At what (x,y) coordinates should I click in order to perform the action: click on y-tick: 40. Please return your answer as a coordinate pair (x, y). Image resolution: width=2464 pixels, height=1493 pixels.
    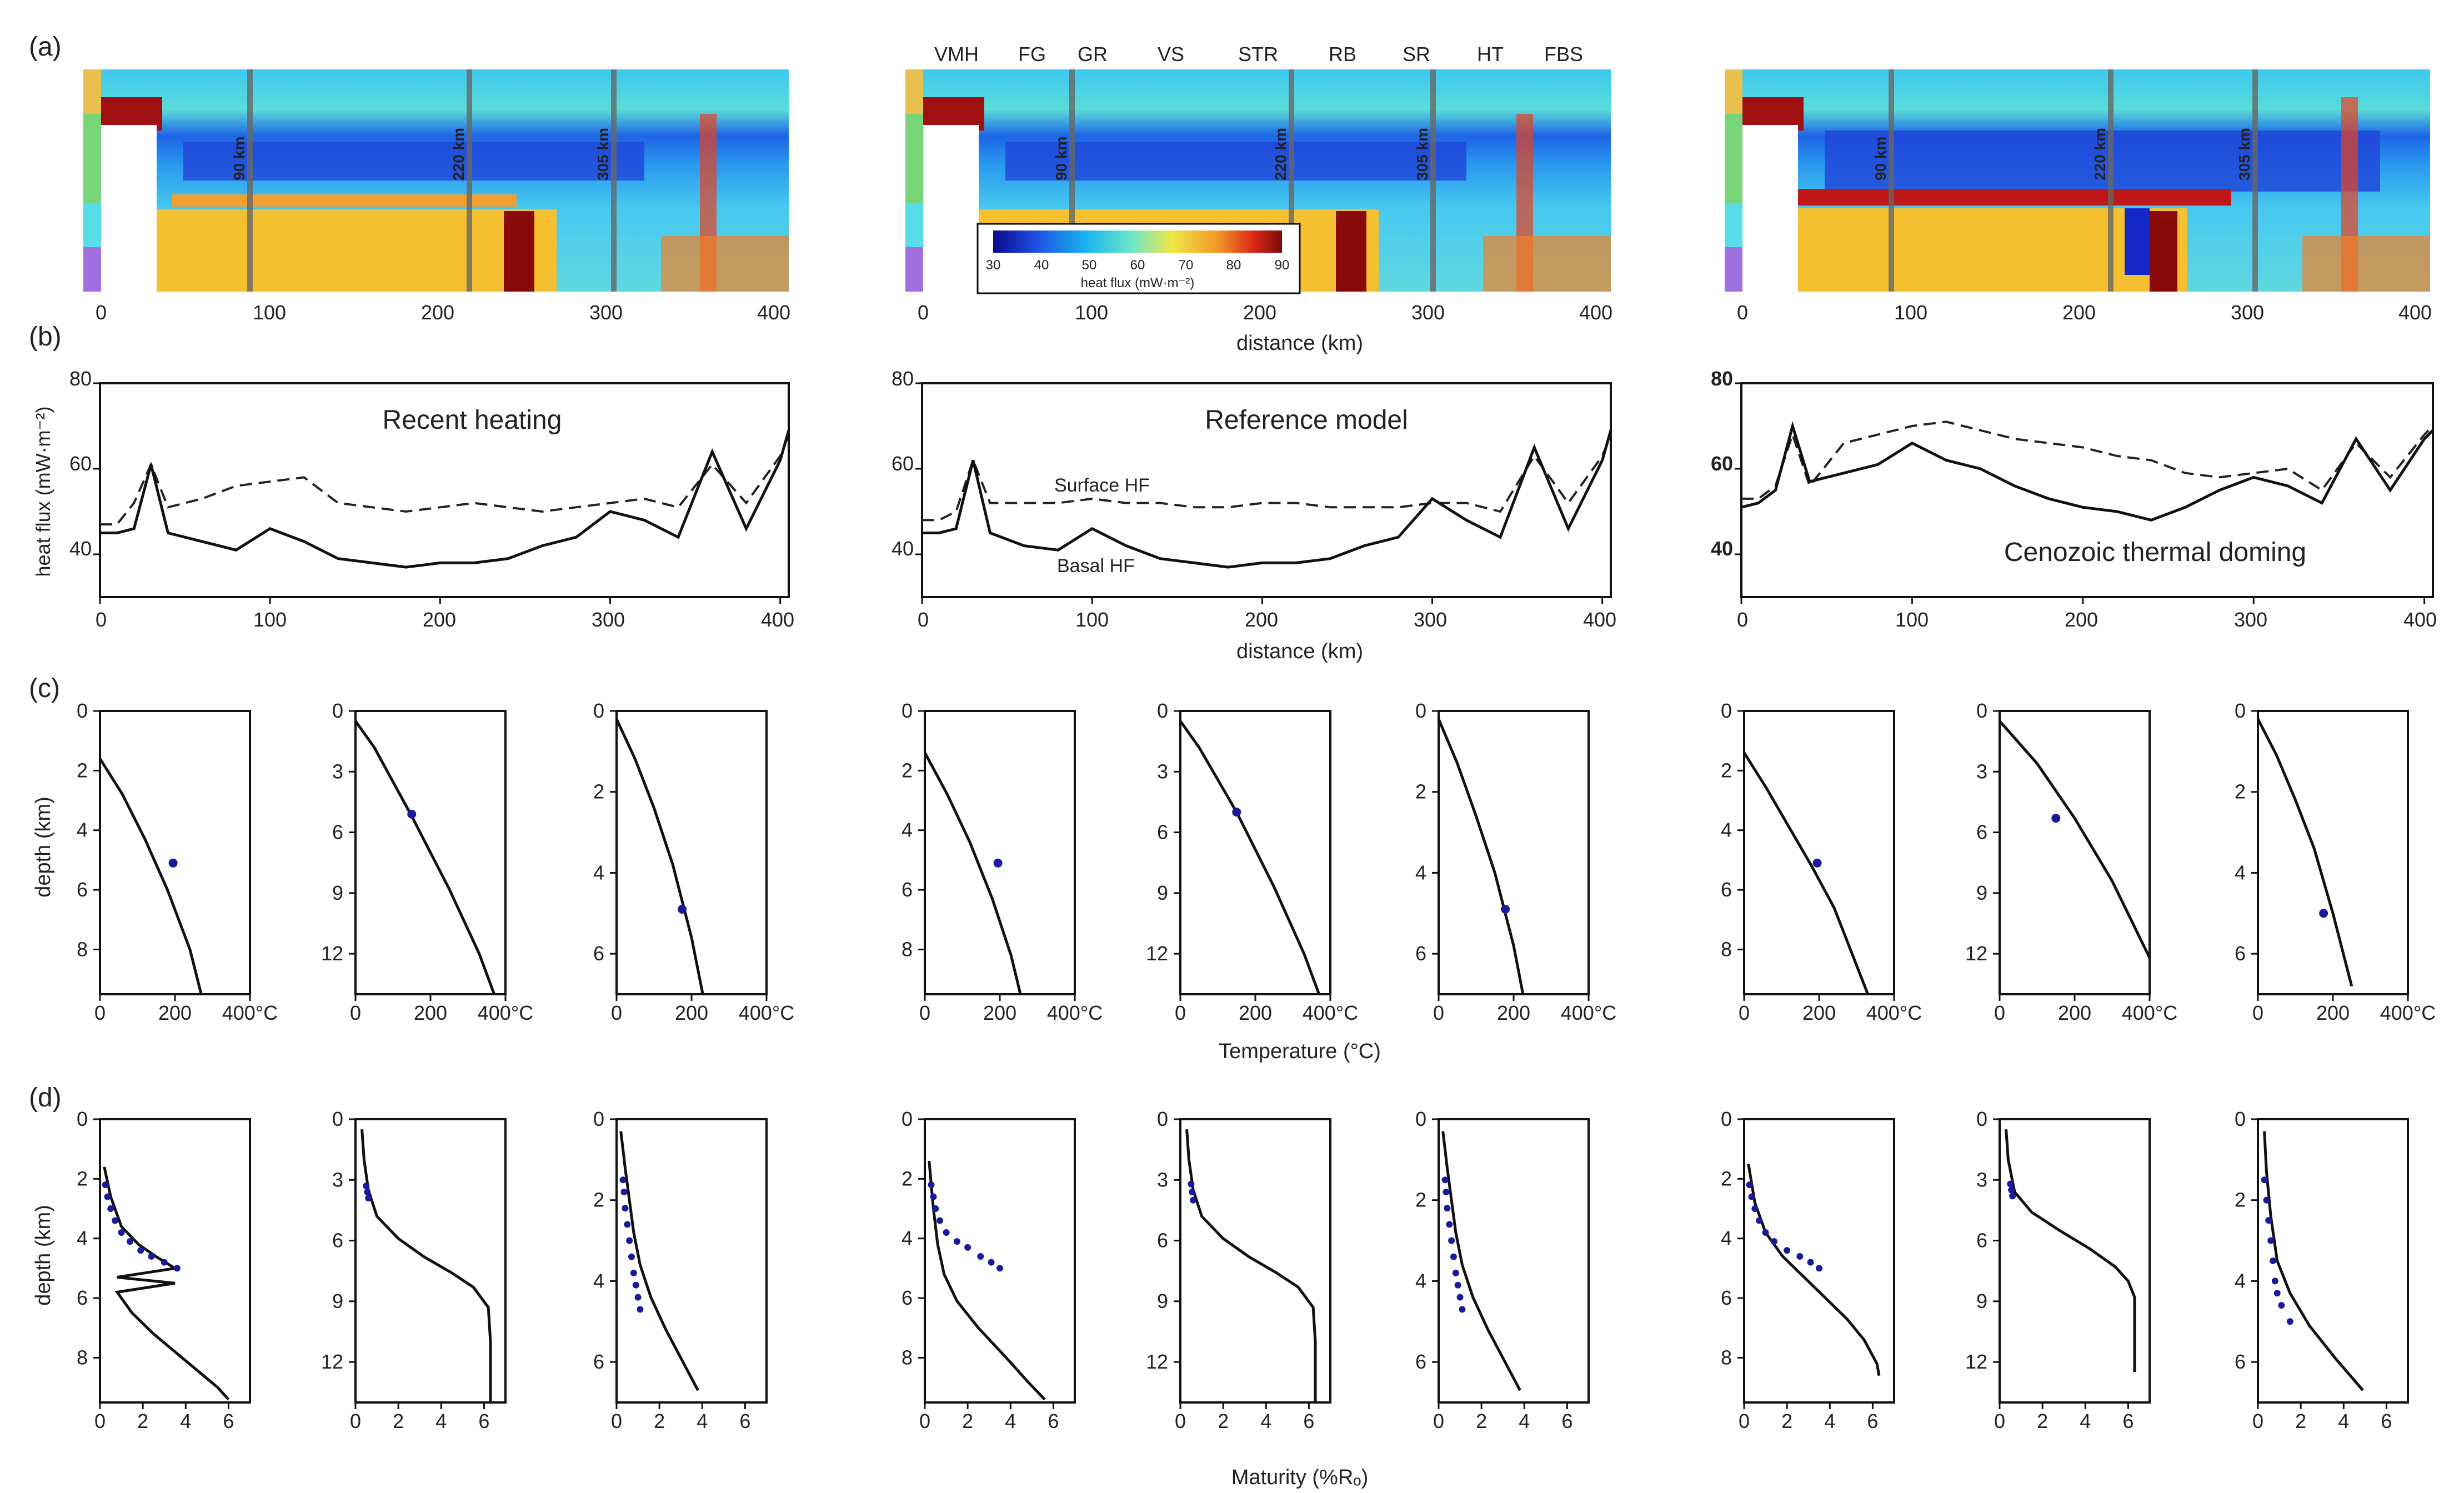
    Looking at the image, I should click on (81, 548).